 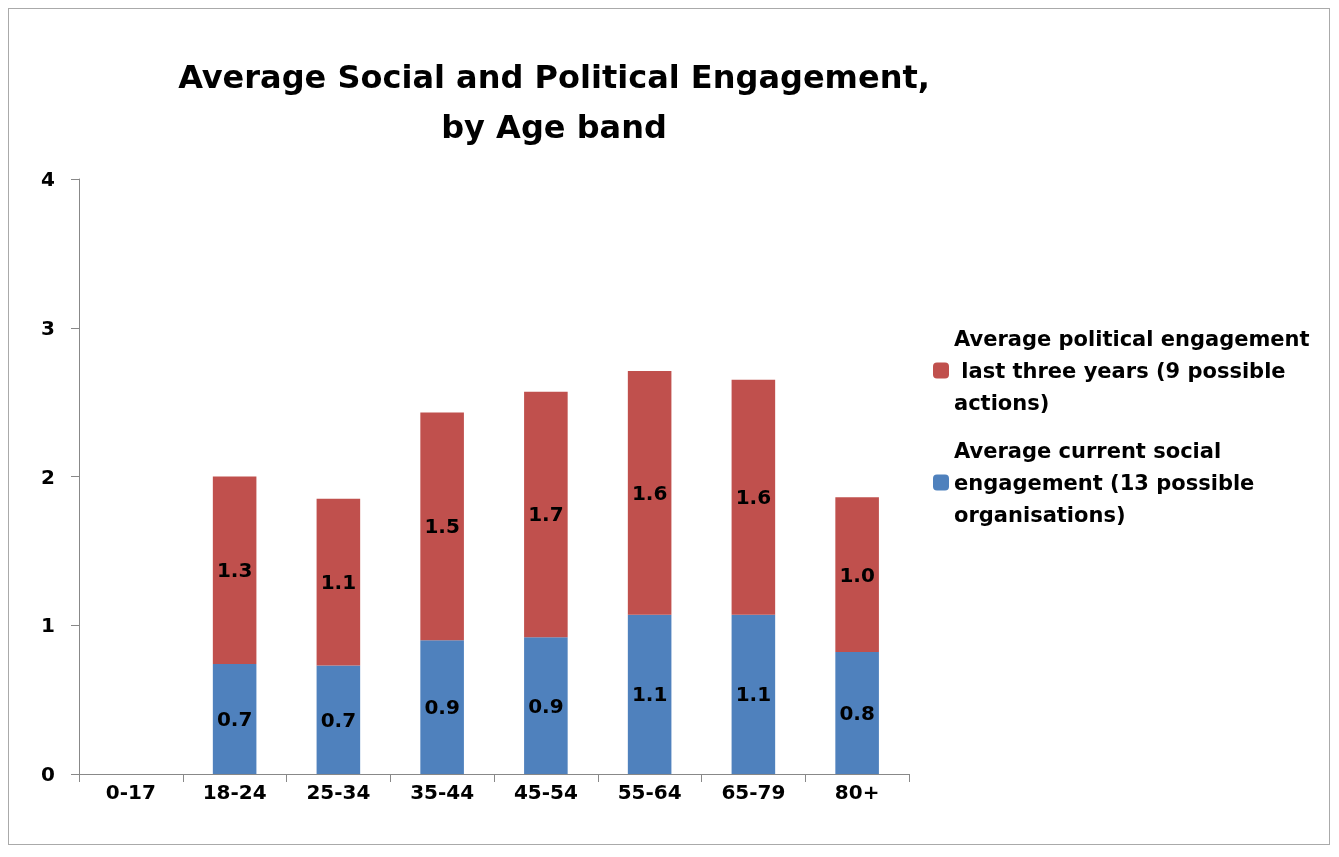 I want to click on data-label: 1.3, so click(x=234, y=570).